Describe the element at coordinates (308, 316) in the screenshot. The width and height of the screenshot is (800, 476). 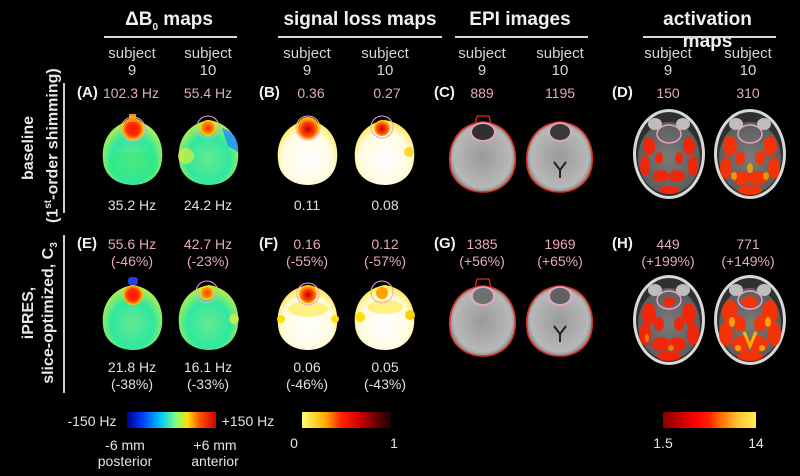
I see `signal-loss-map-subject9-ipres` at that location.